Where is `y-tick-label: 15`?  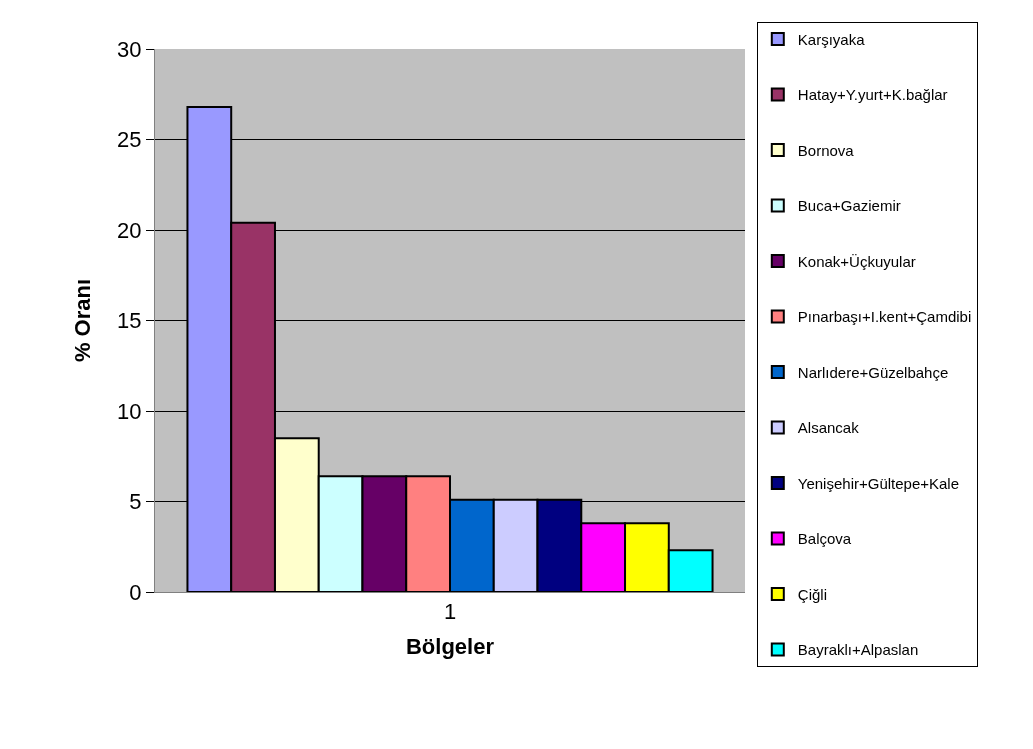 y-tick-label: 15 is located at coordinates (129, 321).